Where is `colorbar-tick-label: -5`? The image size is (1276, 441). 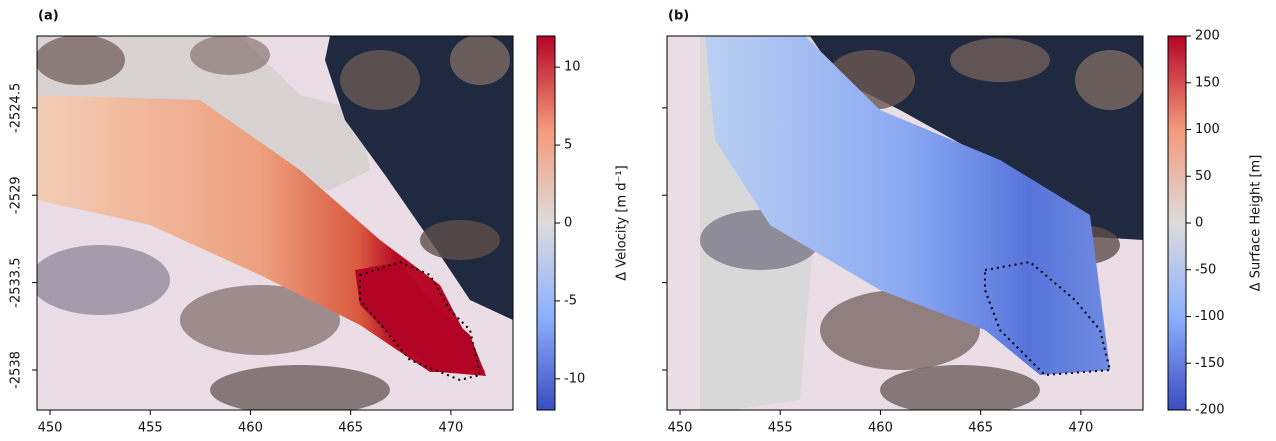 colorbar-tick-label: -5 is located at coordinates (570, 300).